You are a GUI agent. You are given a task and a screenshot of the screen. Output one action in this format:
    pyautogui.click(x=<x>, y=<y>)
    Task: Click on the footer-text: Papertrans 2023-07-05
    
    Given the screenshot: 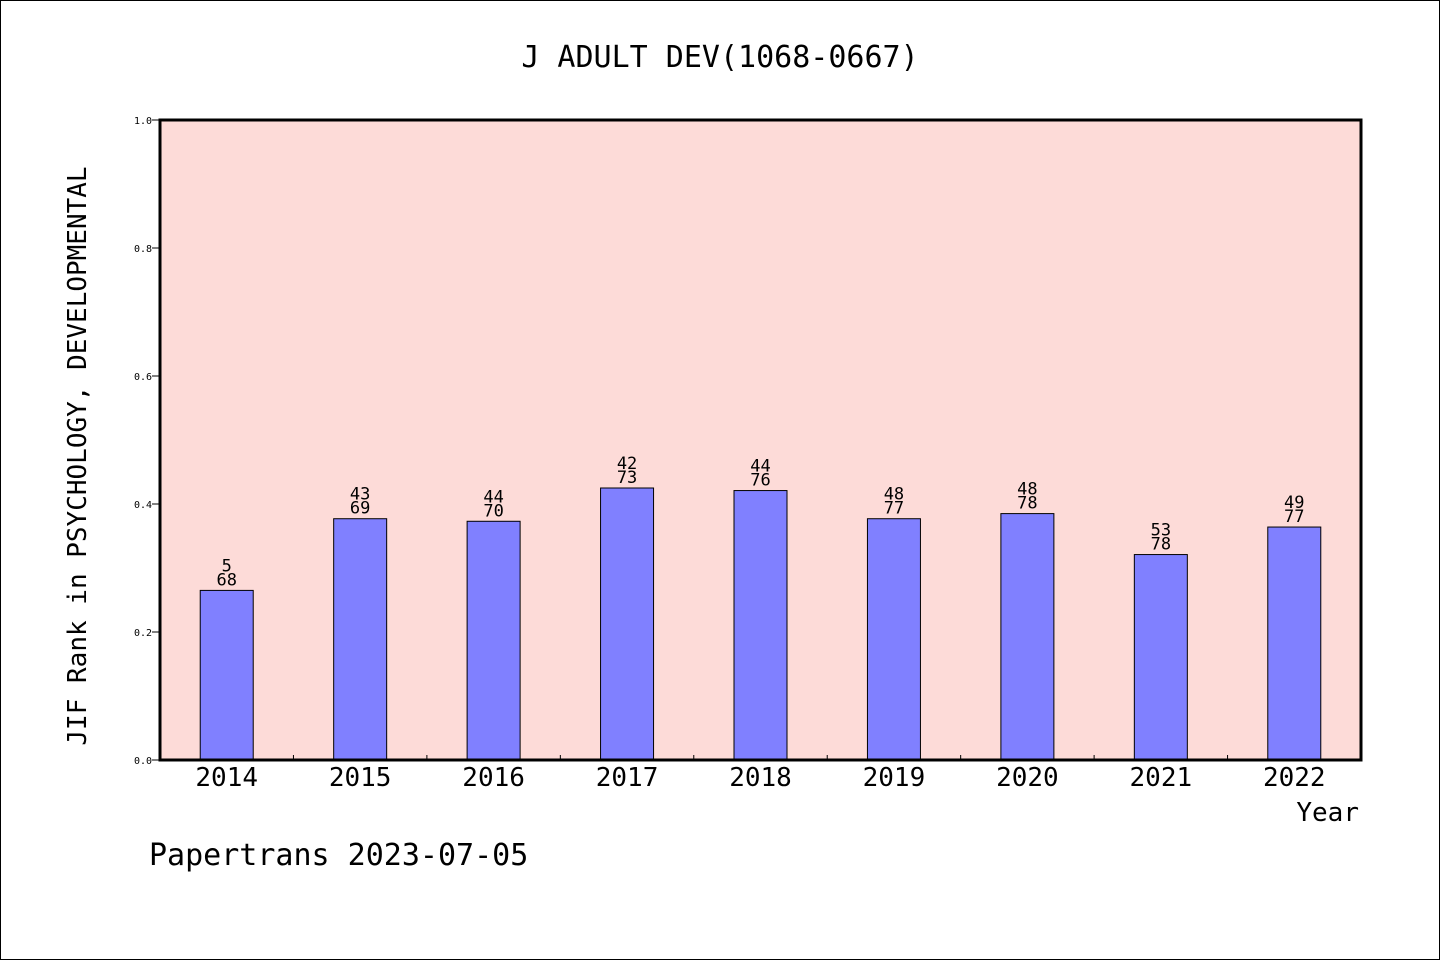 What is the action you would take?
    pyautogui.click(x=338, y=855)
    